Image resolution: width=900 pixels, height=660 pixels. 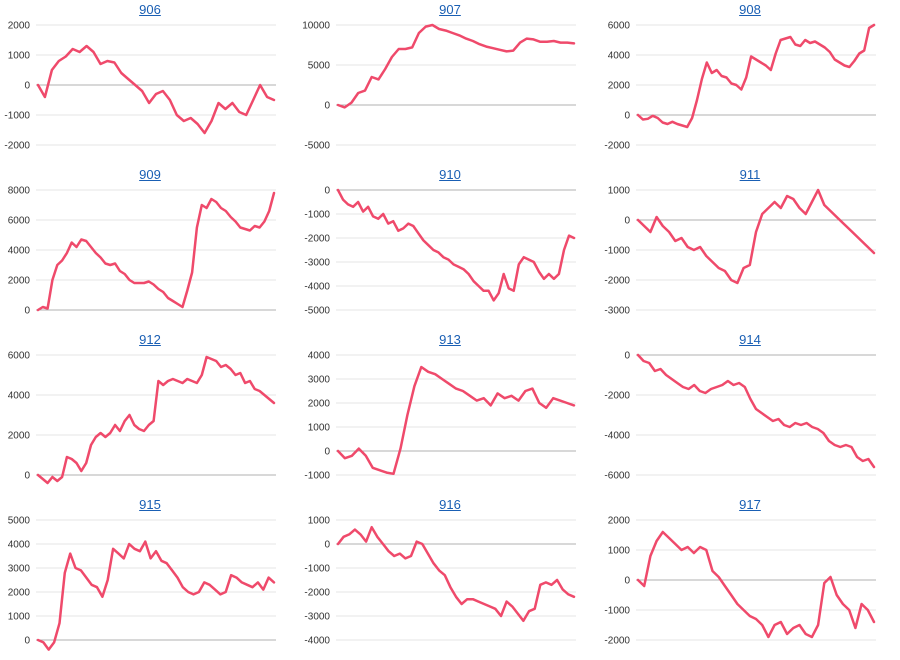 I want to click on chart-title-link: 912, so click(x=150, y=339).